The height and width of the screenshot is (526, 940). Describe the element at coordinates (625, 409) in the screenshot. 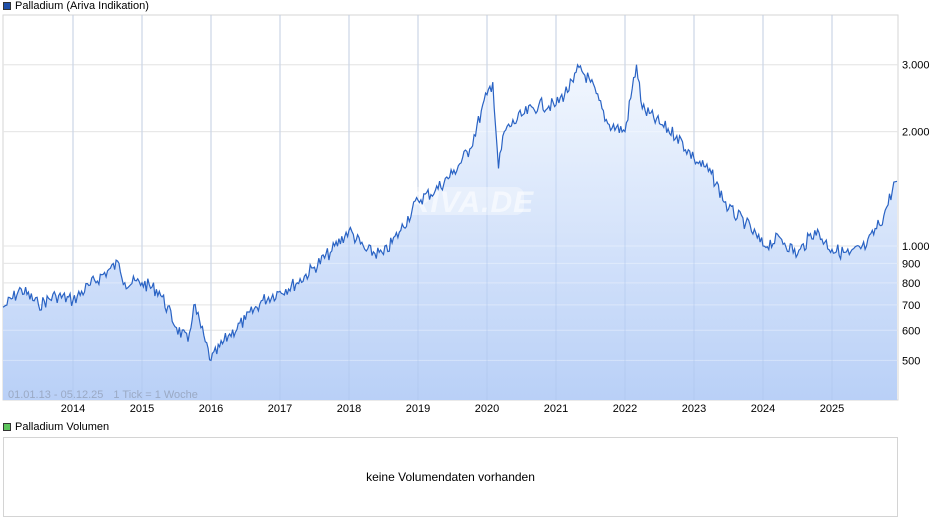

I see `svg-text: 2022` at that location.